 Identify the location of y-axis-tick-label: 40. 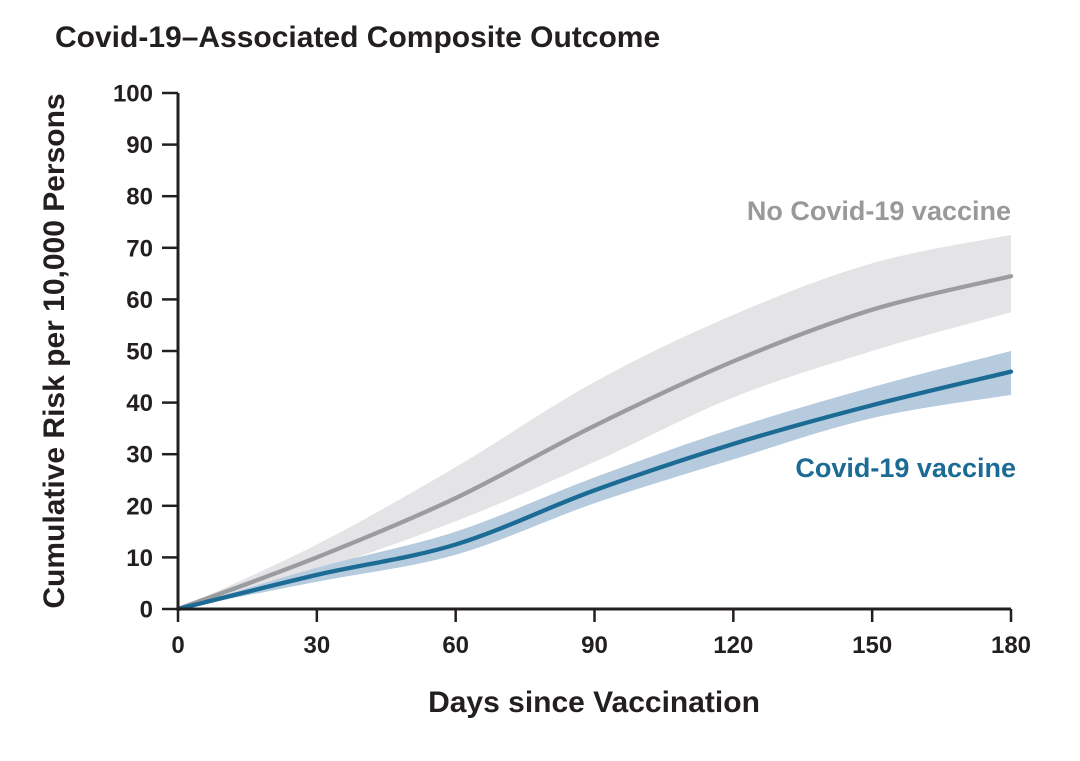
(139, 403).